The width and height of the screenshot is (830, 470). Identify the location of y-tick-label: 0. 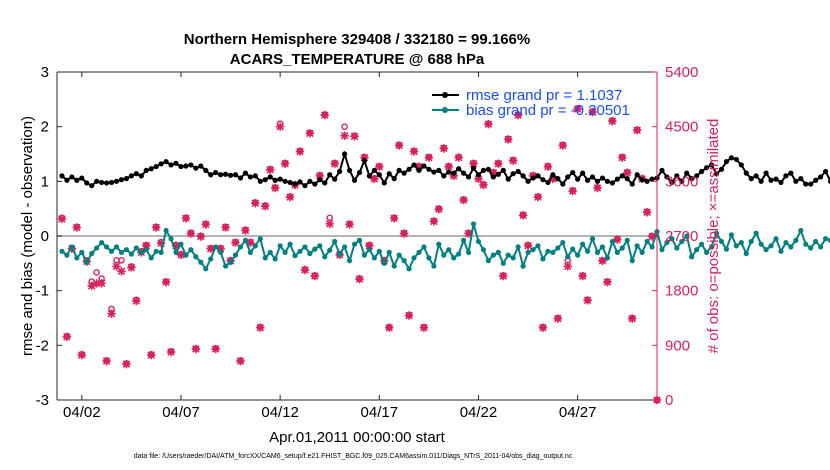
(45, 236).